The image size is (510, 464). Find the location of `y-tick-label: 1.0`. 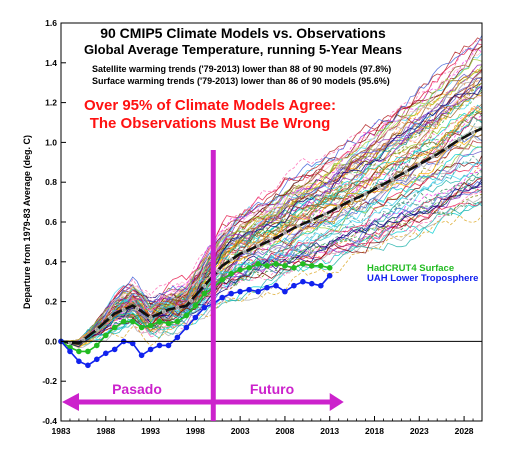

y-tick-label: 1.0 is located at coordinates (51, 142).